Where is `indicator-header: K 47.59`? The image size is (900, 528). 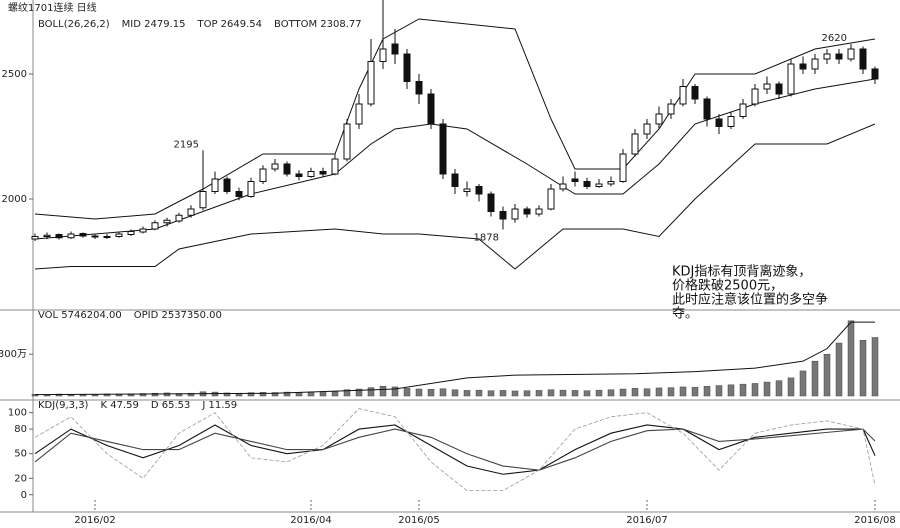 indicator-header: K 47.59 is located at coordinates (119, 405).